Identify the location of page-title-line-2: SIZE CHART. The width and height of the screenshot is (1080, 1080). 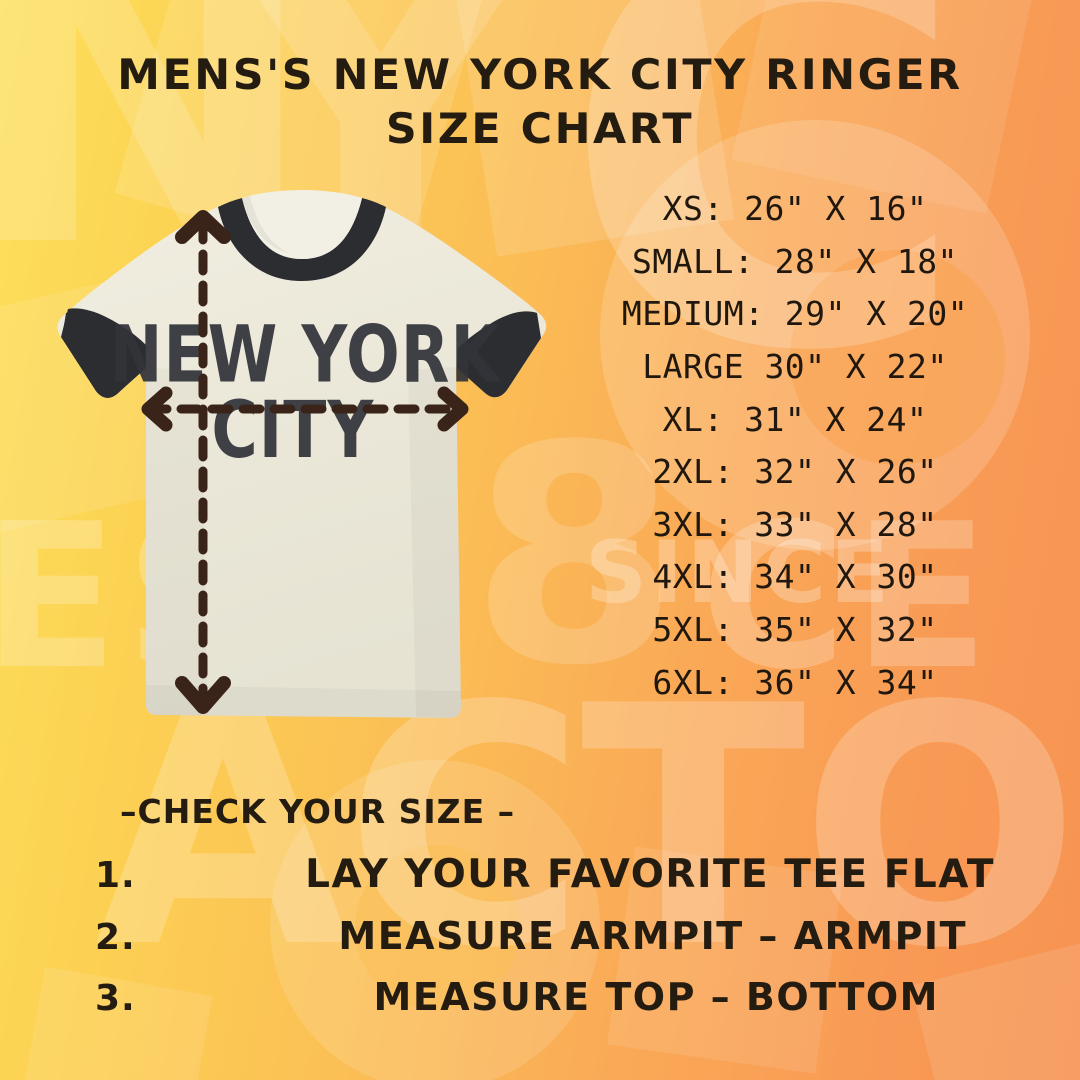
(540, 128).